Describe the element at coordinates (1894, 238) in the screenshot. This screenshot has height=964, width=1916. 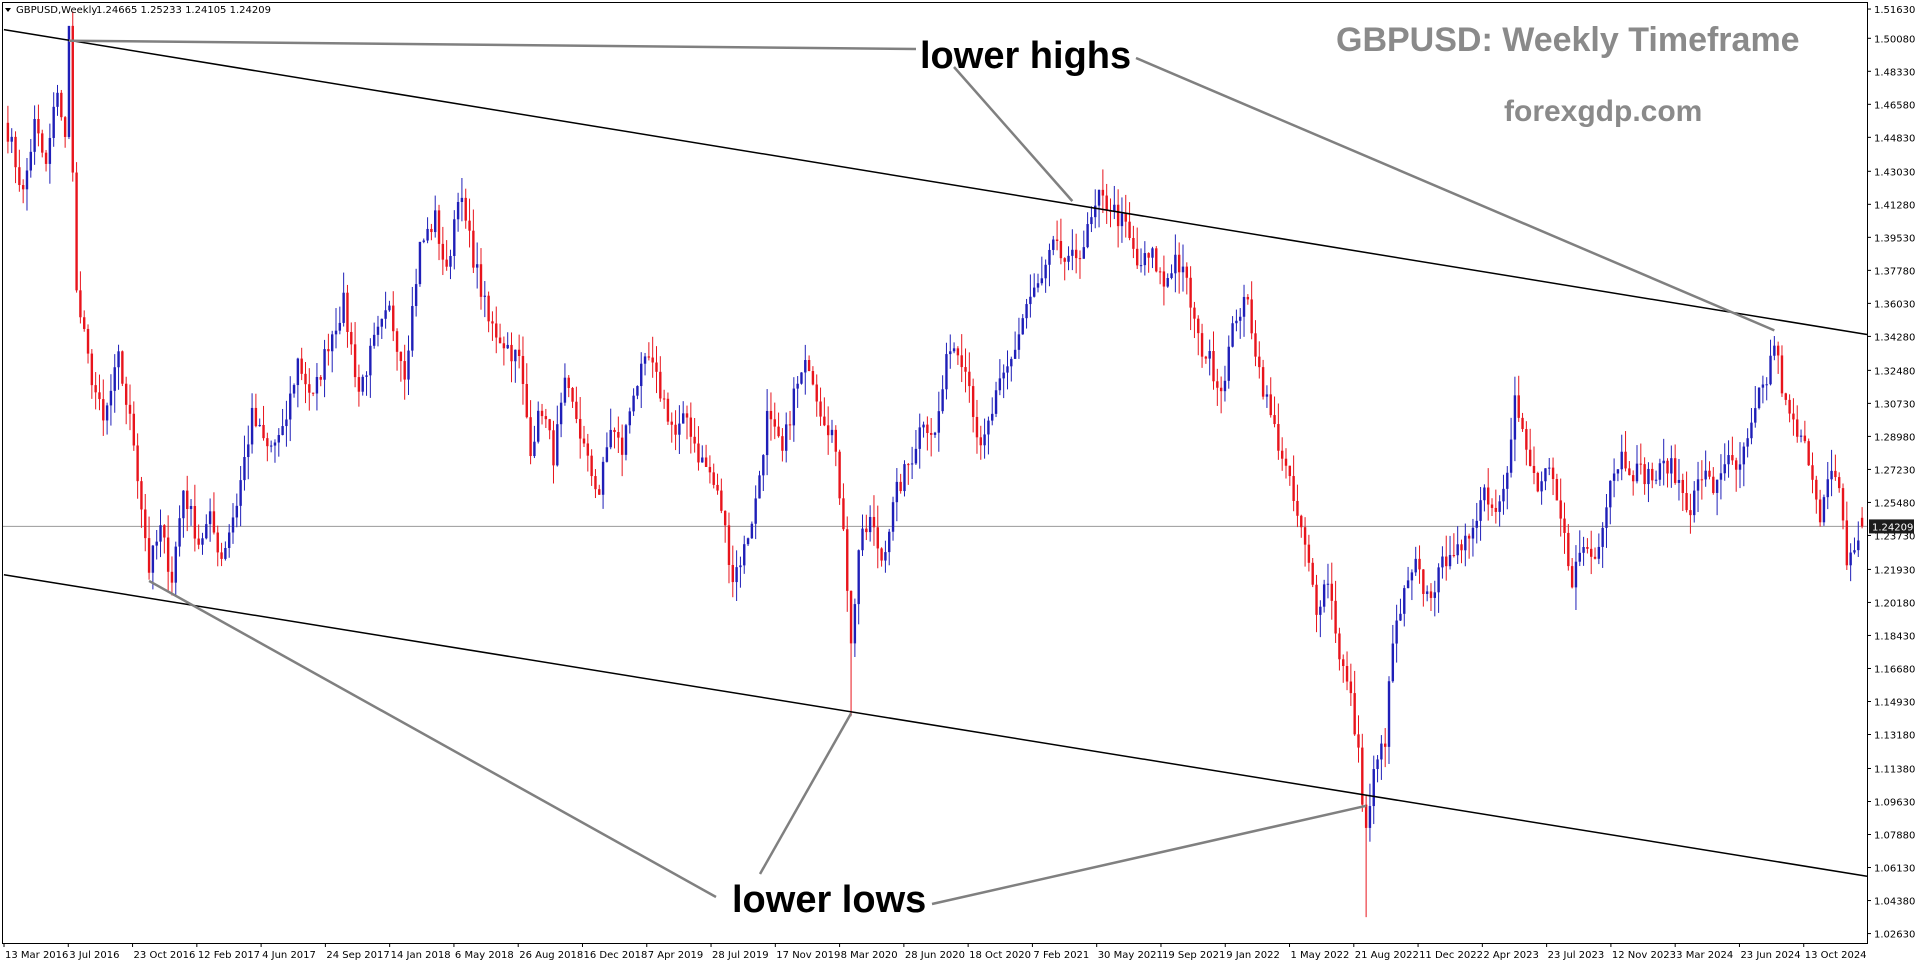
I see `y-tick-label: 1.39530` at that location.